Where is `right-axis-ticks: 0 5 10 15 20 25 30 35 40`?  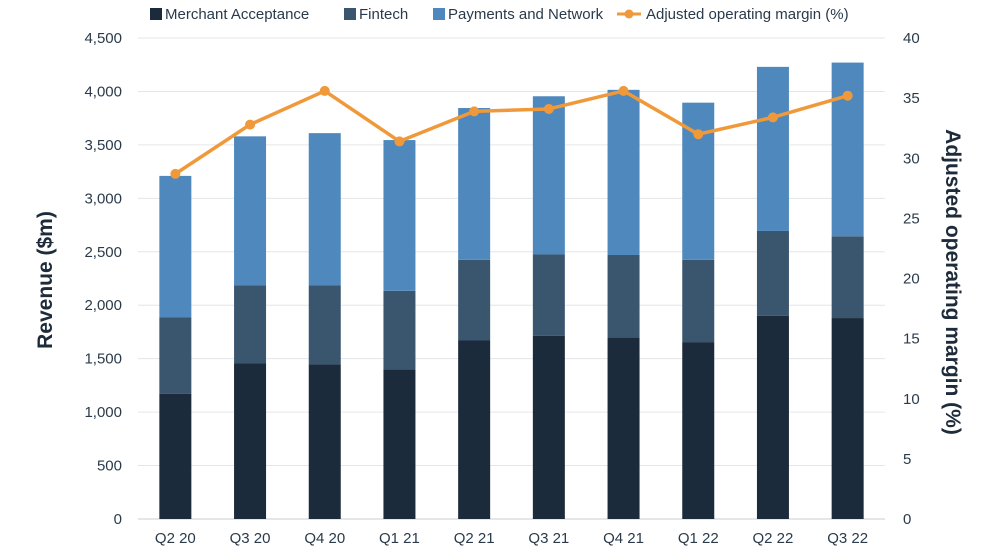 right-axis-ticks: 0 5 10 15 20 25 30 35 40 is located at coordinates (911, 279).